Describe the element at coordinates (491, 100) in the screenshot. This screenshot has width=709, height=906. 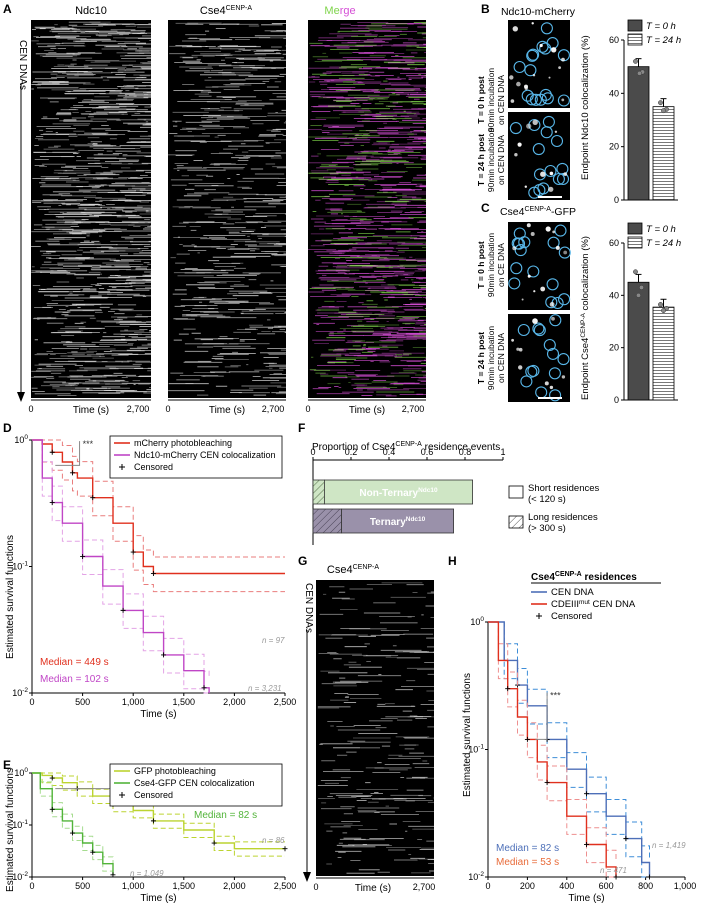
I see `panel-b-row1-label: T = 0 h post 90min incubation on CEN DNA` at that location.